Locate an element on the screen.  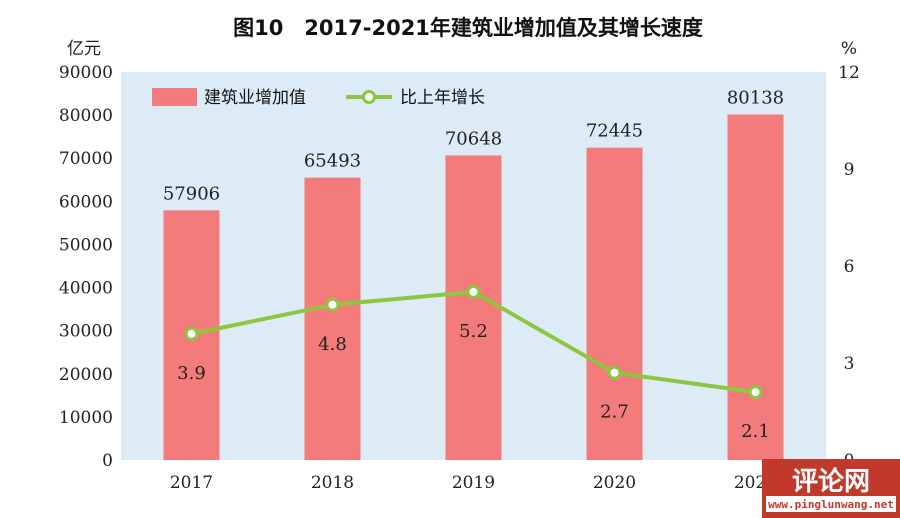
legend-label-bar: 建筑业增加值 is located at coordinates (255, 98).